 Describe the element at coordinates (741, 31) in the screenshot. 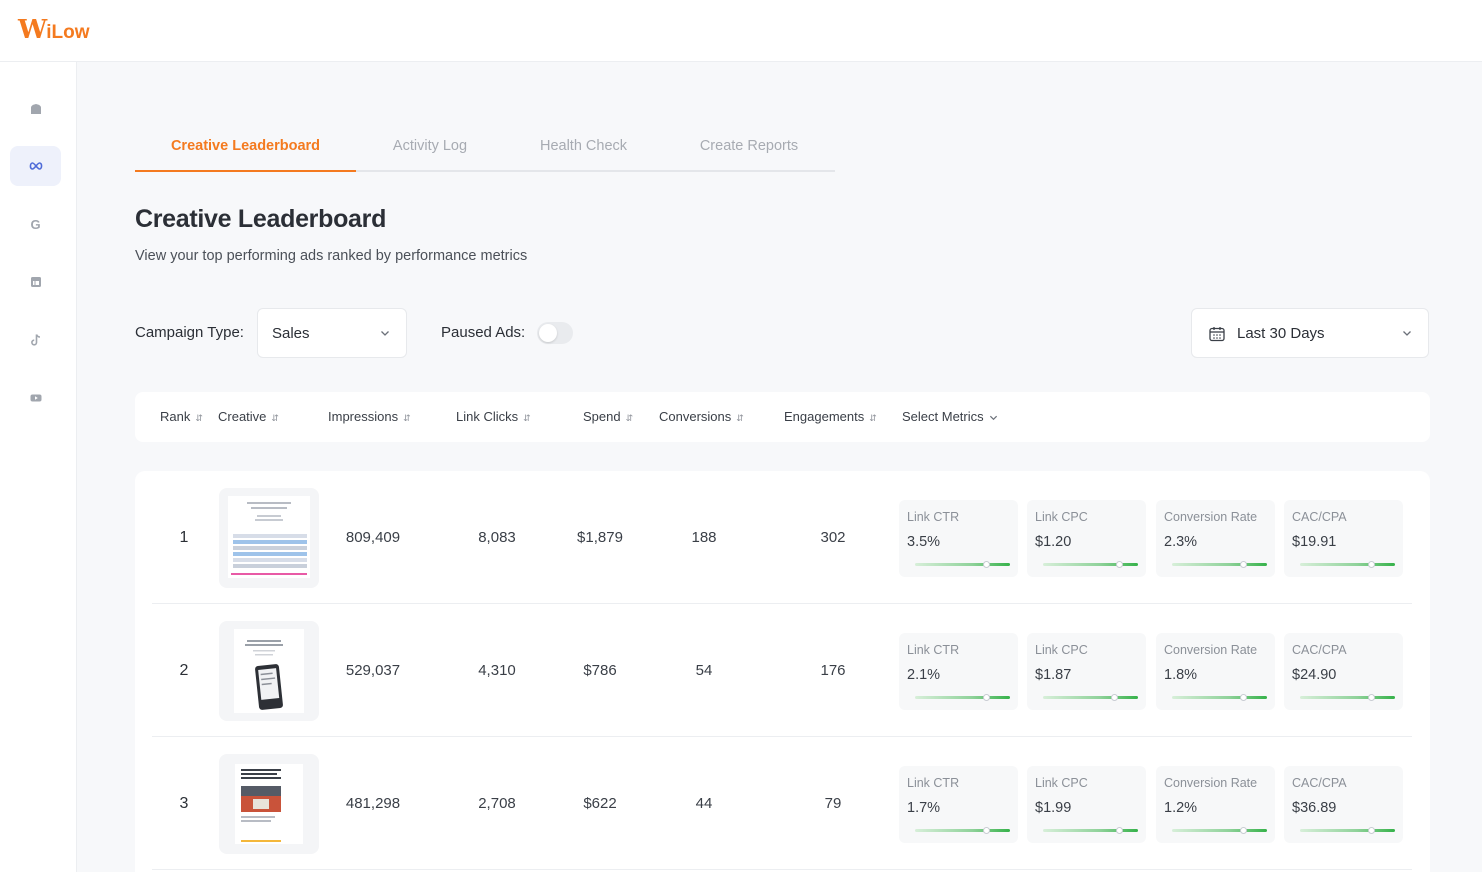

I see `top-bar: WiLow` at that location.